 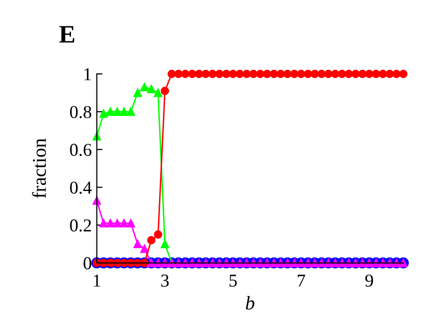 What do you see at coordinates (165, 280) in the screenshot?
I see `x-tick-label: 3` at bounding box center [165, 280].